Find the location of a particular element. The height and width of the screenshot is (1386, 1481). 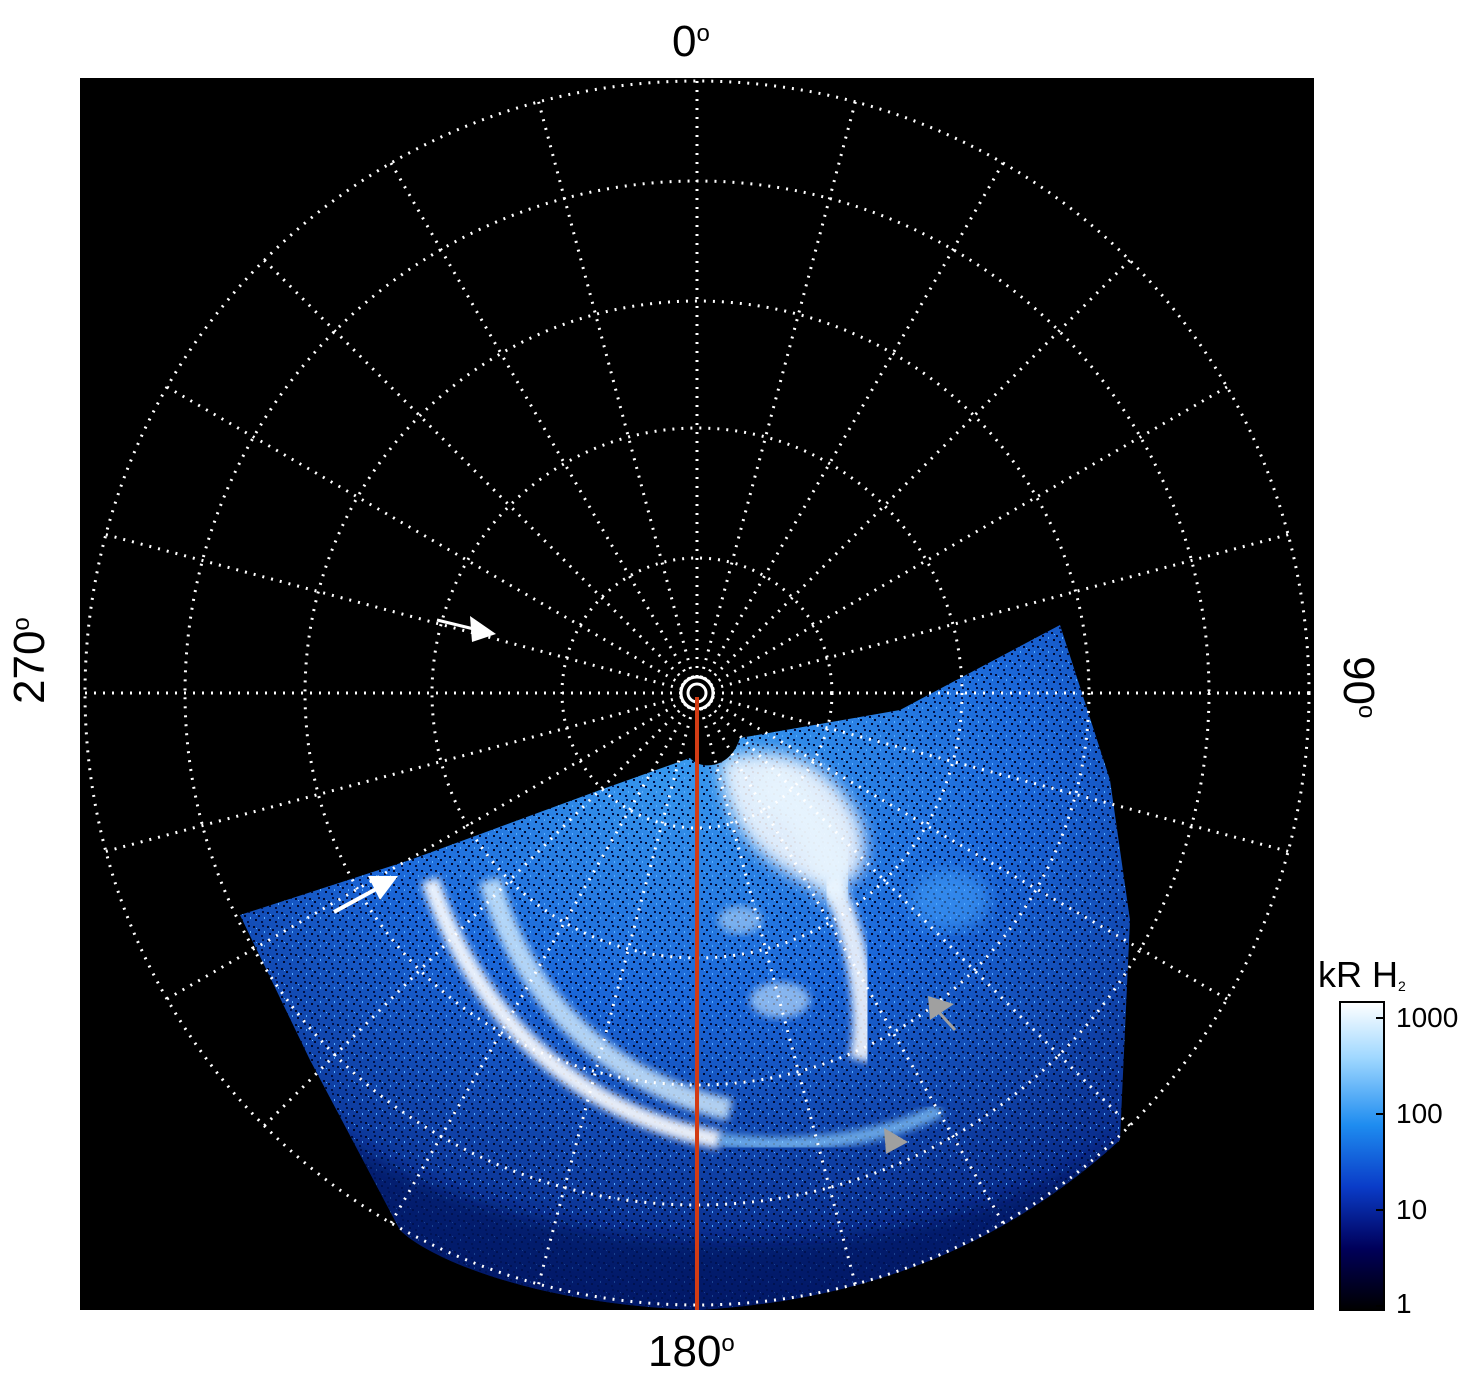

colorbar-tick-label: 100 is located at coordinates (1419, 1113).